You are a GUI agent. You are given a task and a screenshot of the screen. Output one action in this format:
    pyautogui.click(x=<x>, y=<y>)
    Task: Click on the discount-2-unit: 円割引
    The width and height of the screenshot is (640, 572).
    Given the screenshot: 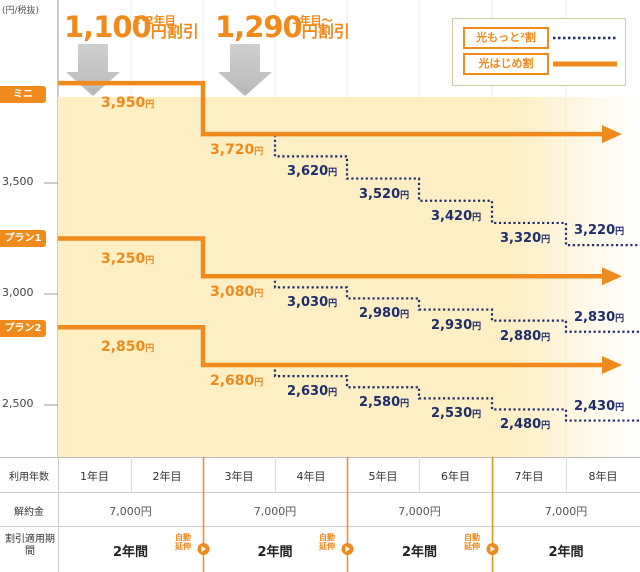 What is the action you would take?
    pyautogui.click(x=325, y=31)
    